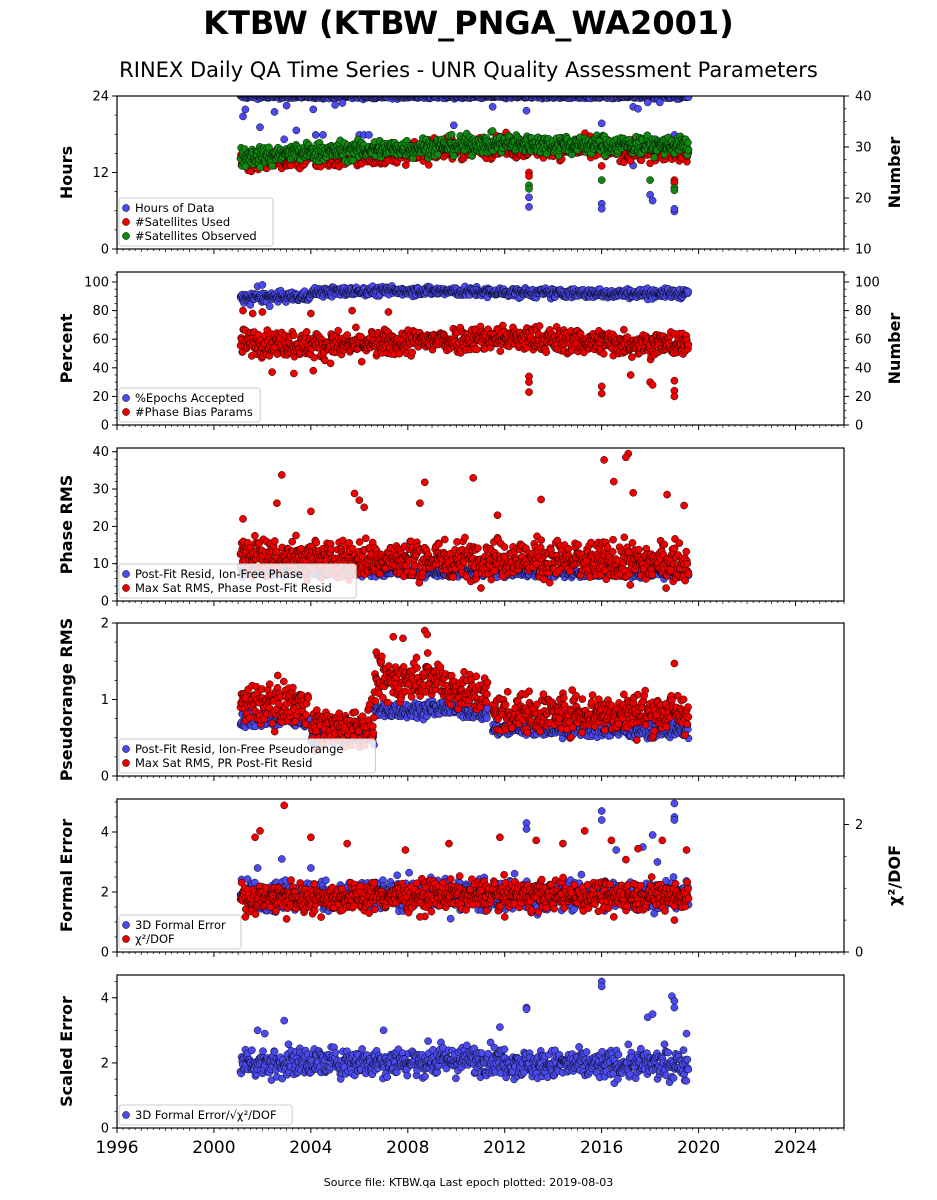  Describe the element at coordinates (480, 427) in the screenshot. I see `panel-2-xticks` at that location.